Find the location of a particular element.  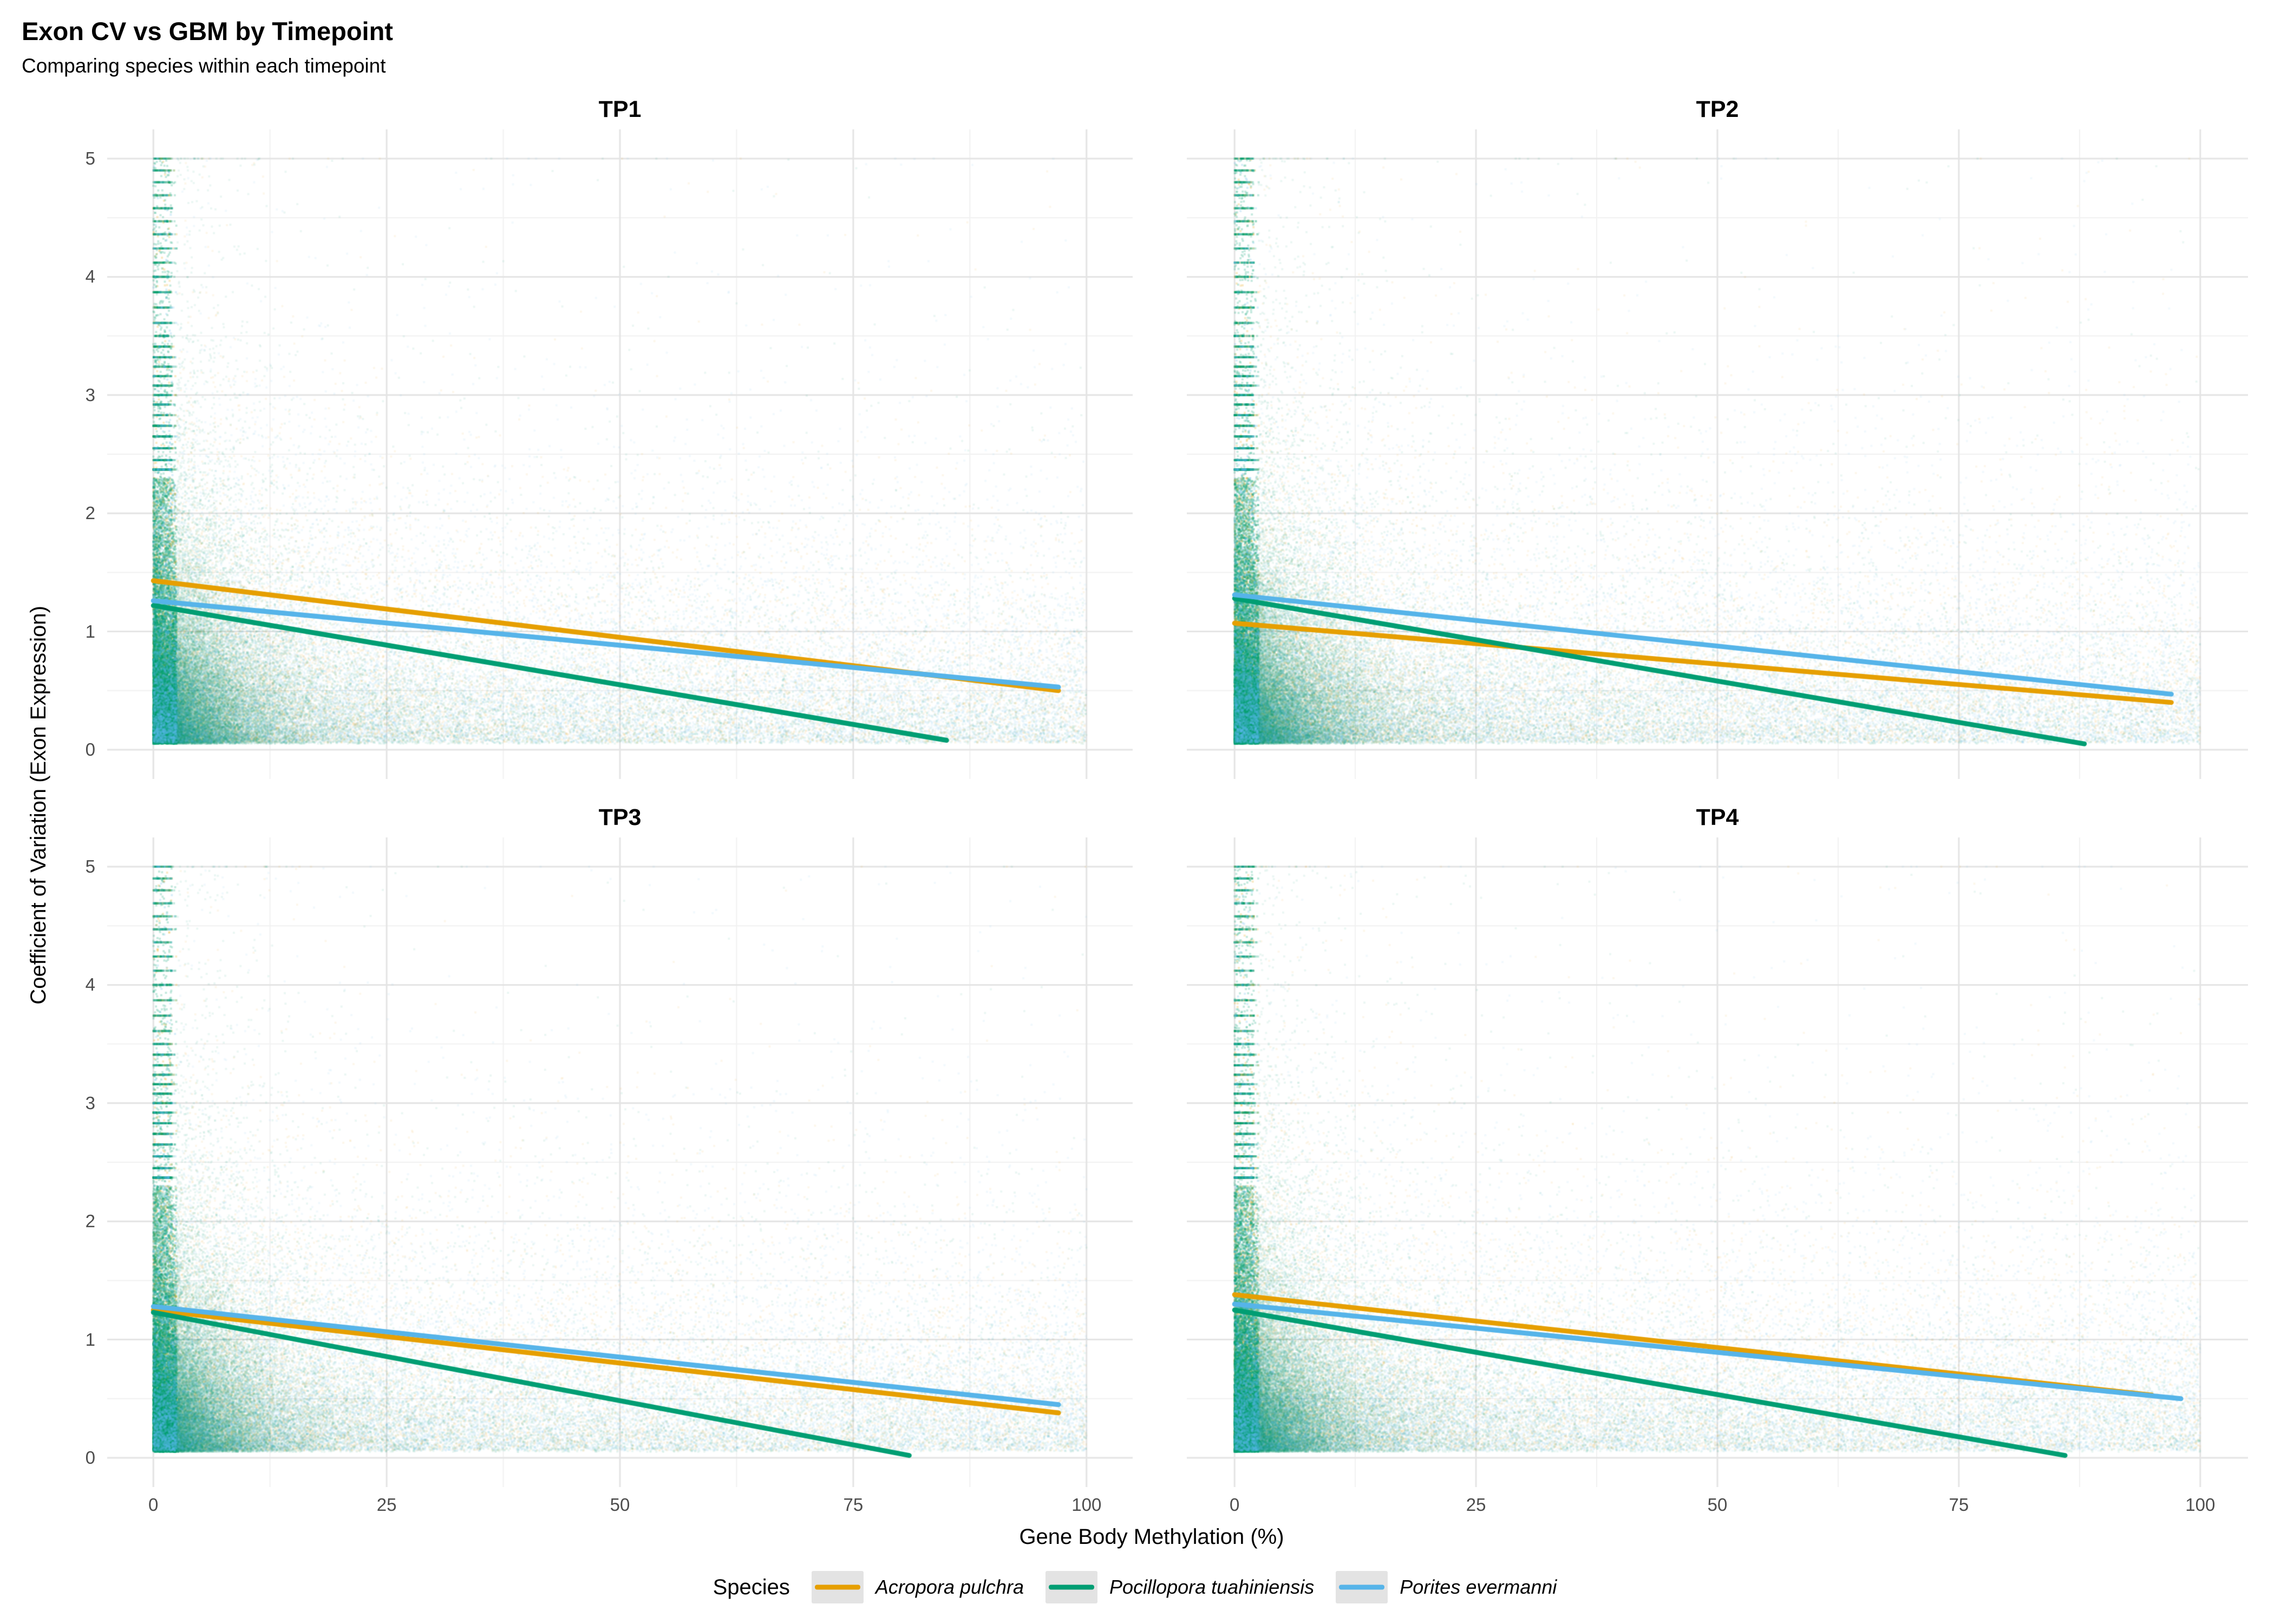

y-tick-labels-tp1: 0 1 2 3 4 5 is located at coordinates (81, 454).